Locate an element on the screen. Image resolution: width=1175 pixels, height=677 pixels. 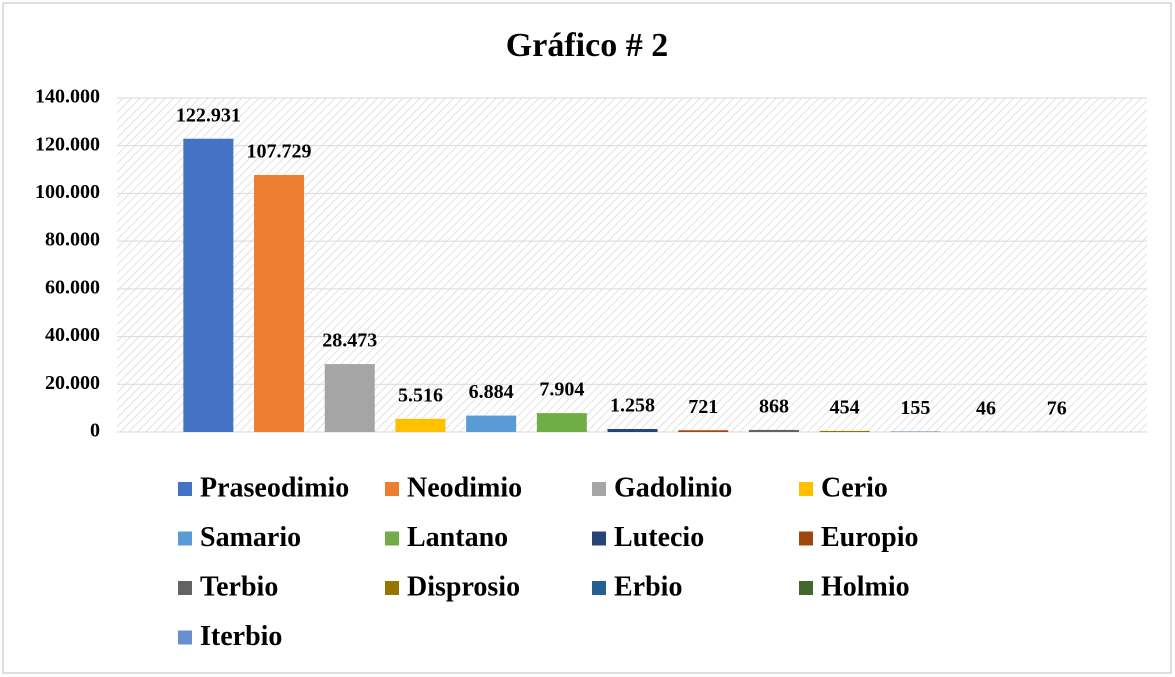
legend-label: Disprosio is located at coordinates (463, 586).